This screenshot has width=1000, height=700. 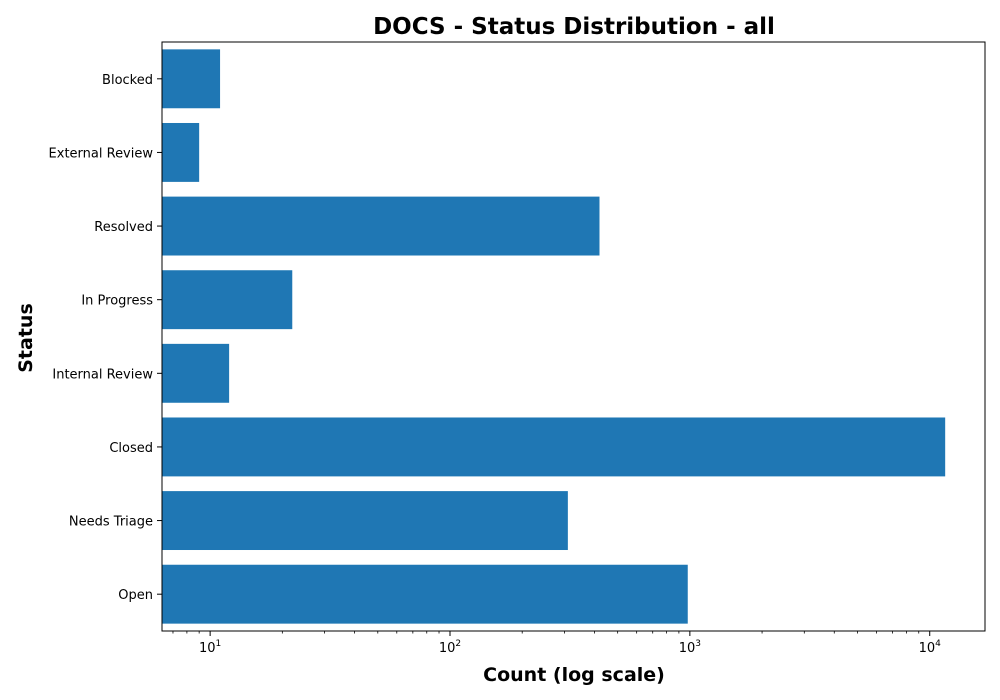 What do you see at coordinates (574, 675) in the screenshot?
I see `x-axis-label: Count (log scale)` at bounding box center [574, 675].